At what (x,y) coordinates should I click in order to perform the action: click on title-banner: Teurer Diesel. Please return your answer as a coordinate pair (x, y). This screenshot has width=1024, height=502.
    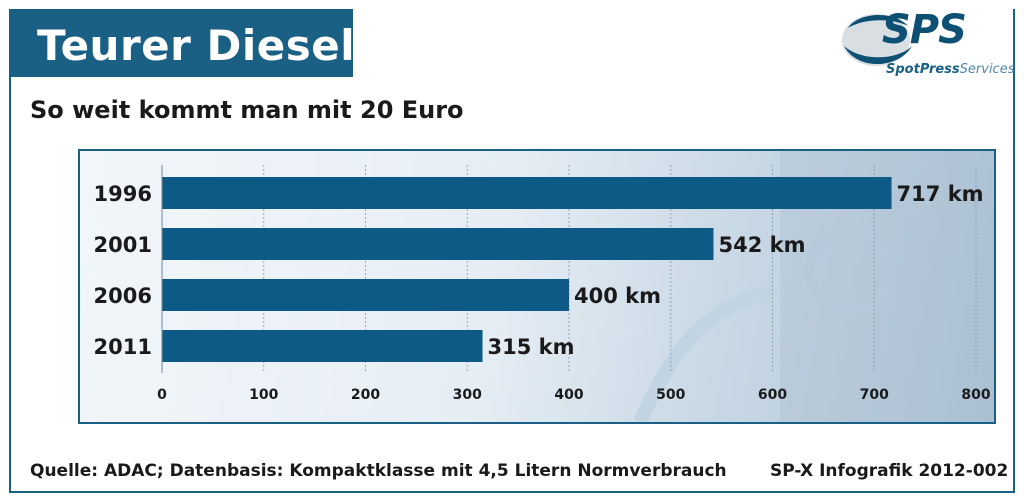
    Looking at the image, I should click on (182, 43).